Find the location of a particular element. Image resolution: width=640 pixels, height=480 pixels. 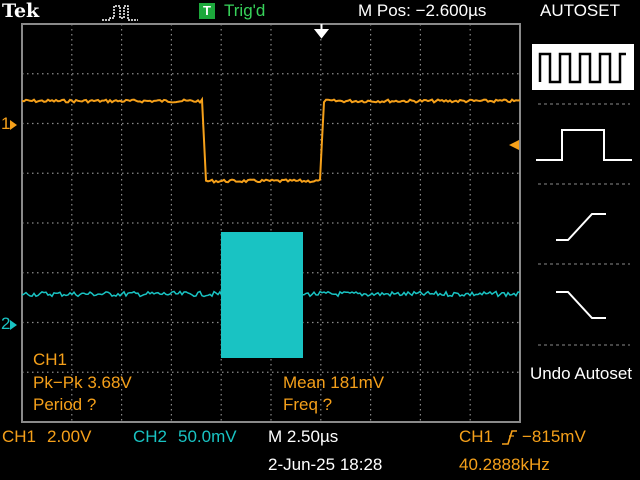

horizontal-position: M Pos: −2.600µs is located at coordinates (422, 10).